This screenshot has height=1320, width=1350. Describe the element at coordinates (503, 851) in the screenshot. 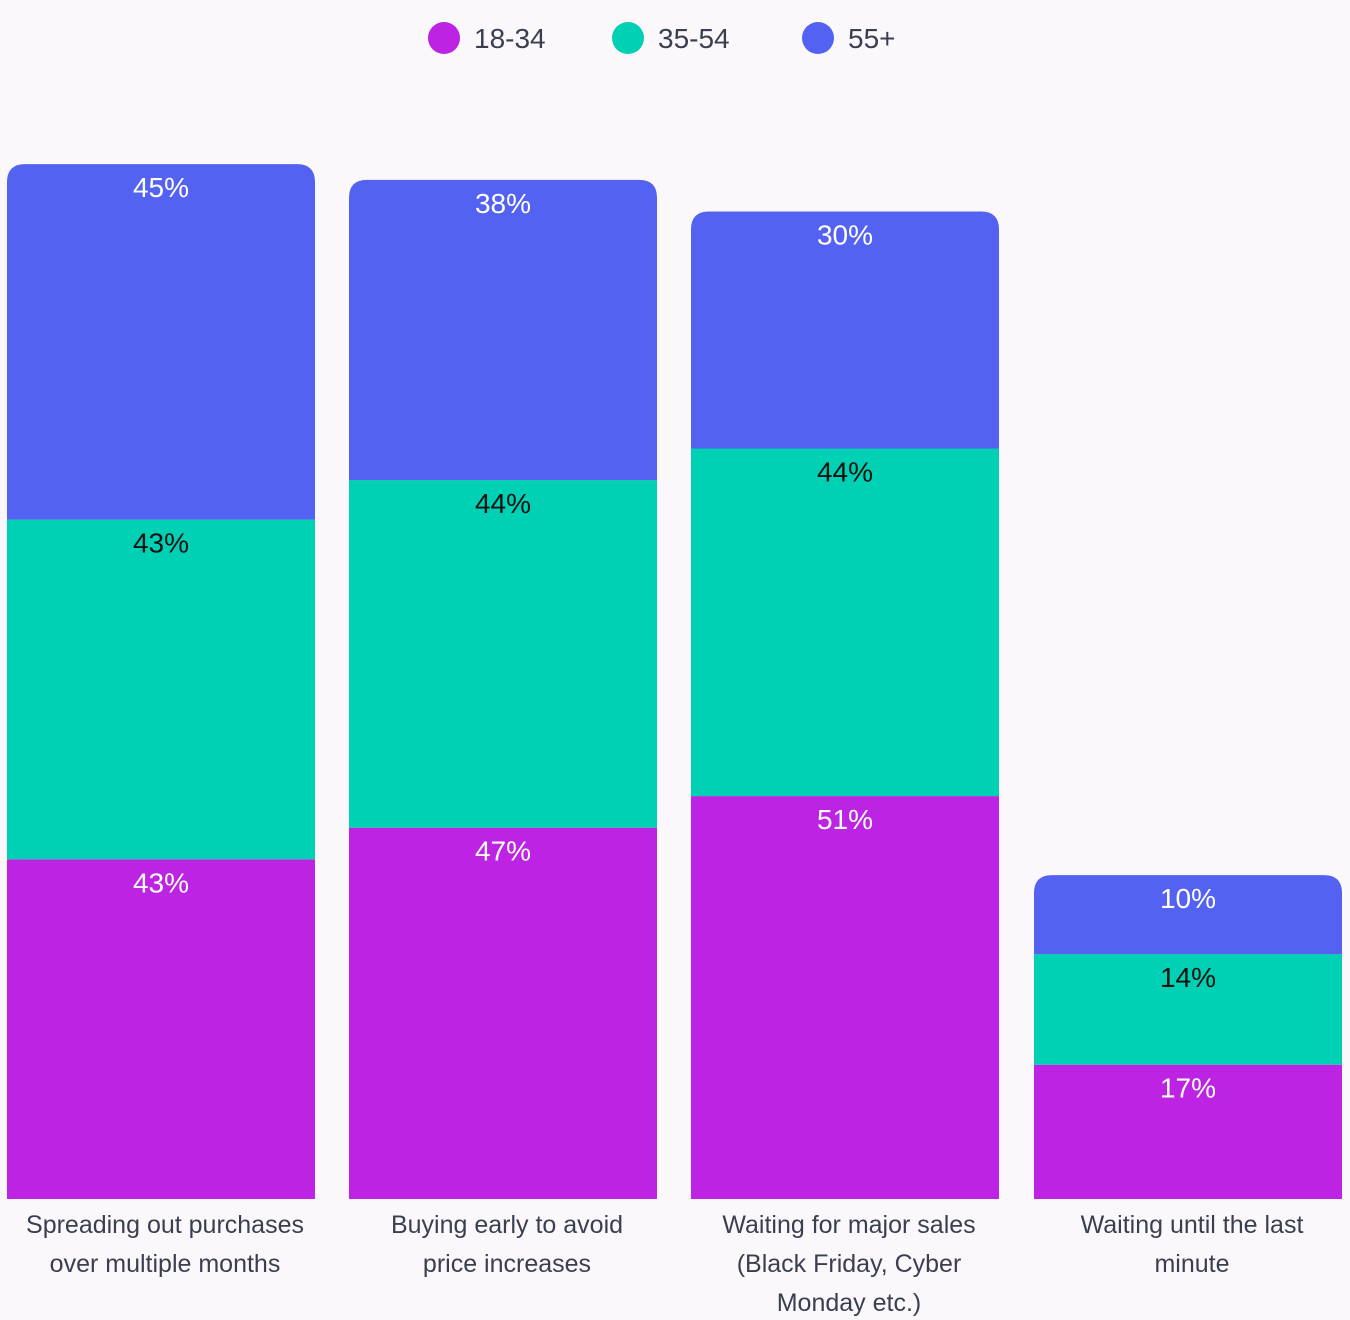

I see `data-label: 47%` at that location.